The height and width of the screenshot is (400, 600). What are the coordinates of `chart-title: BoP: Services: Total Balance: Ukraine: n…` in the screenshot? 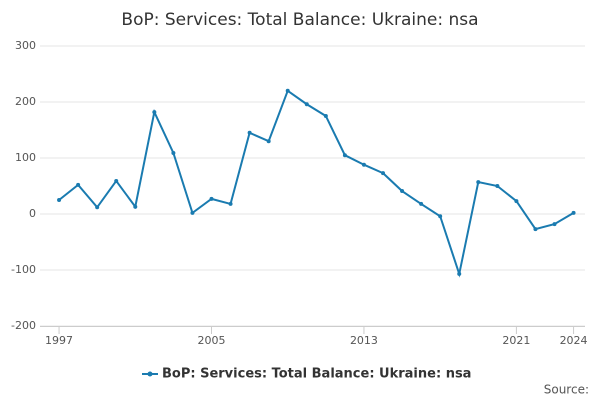 It's located at (299, 20).